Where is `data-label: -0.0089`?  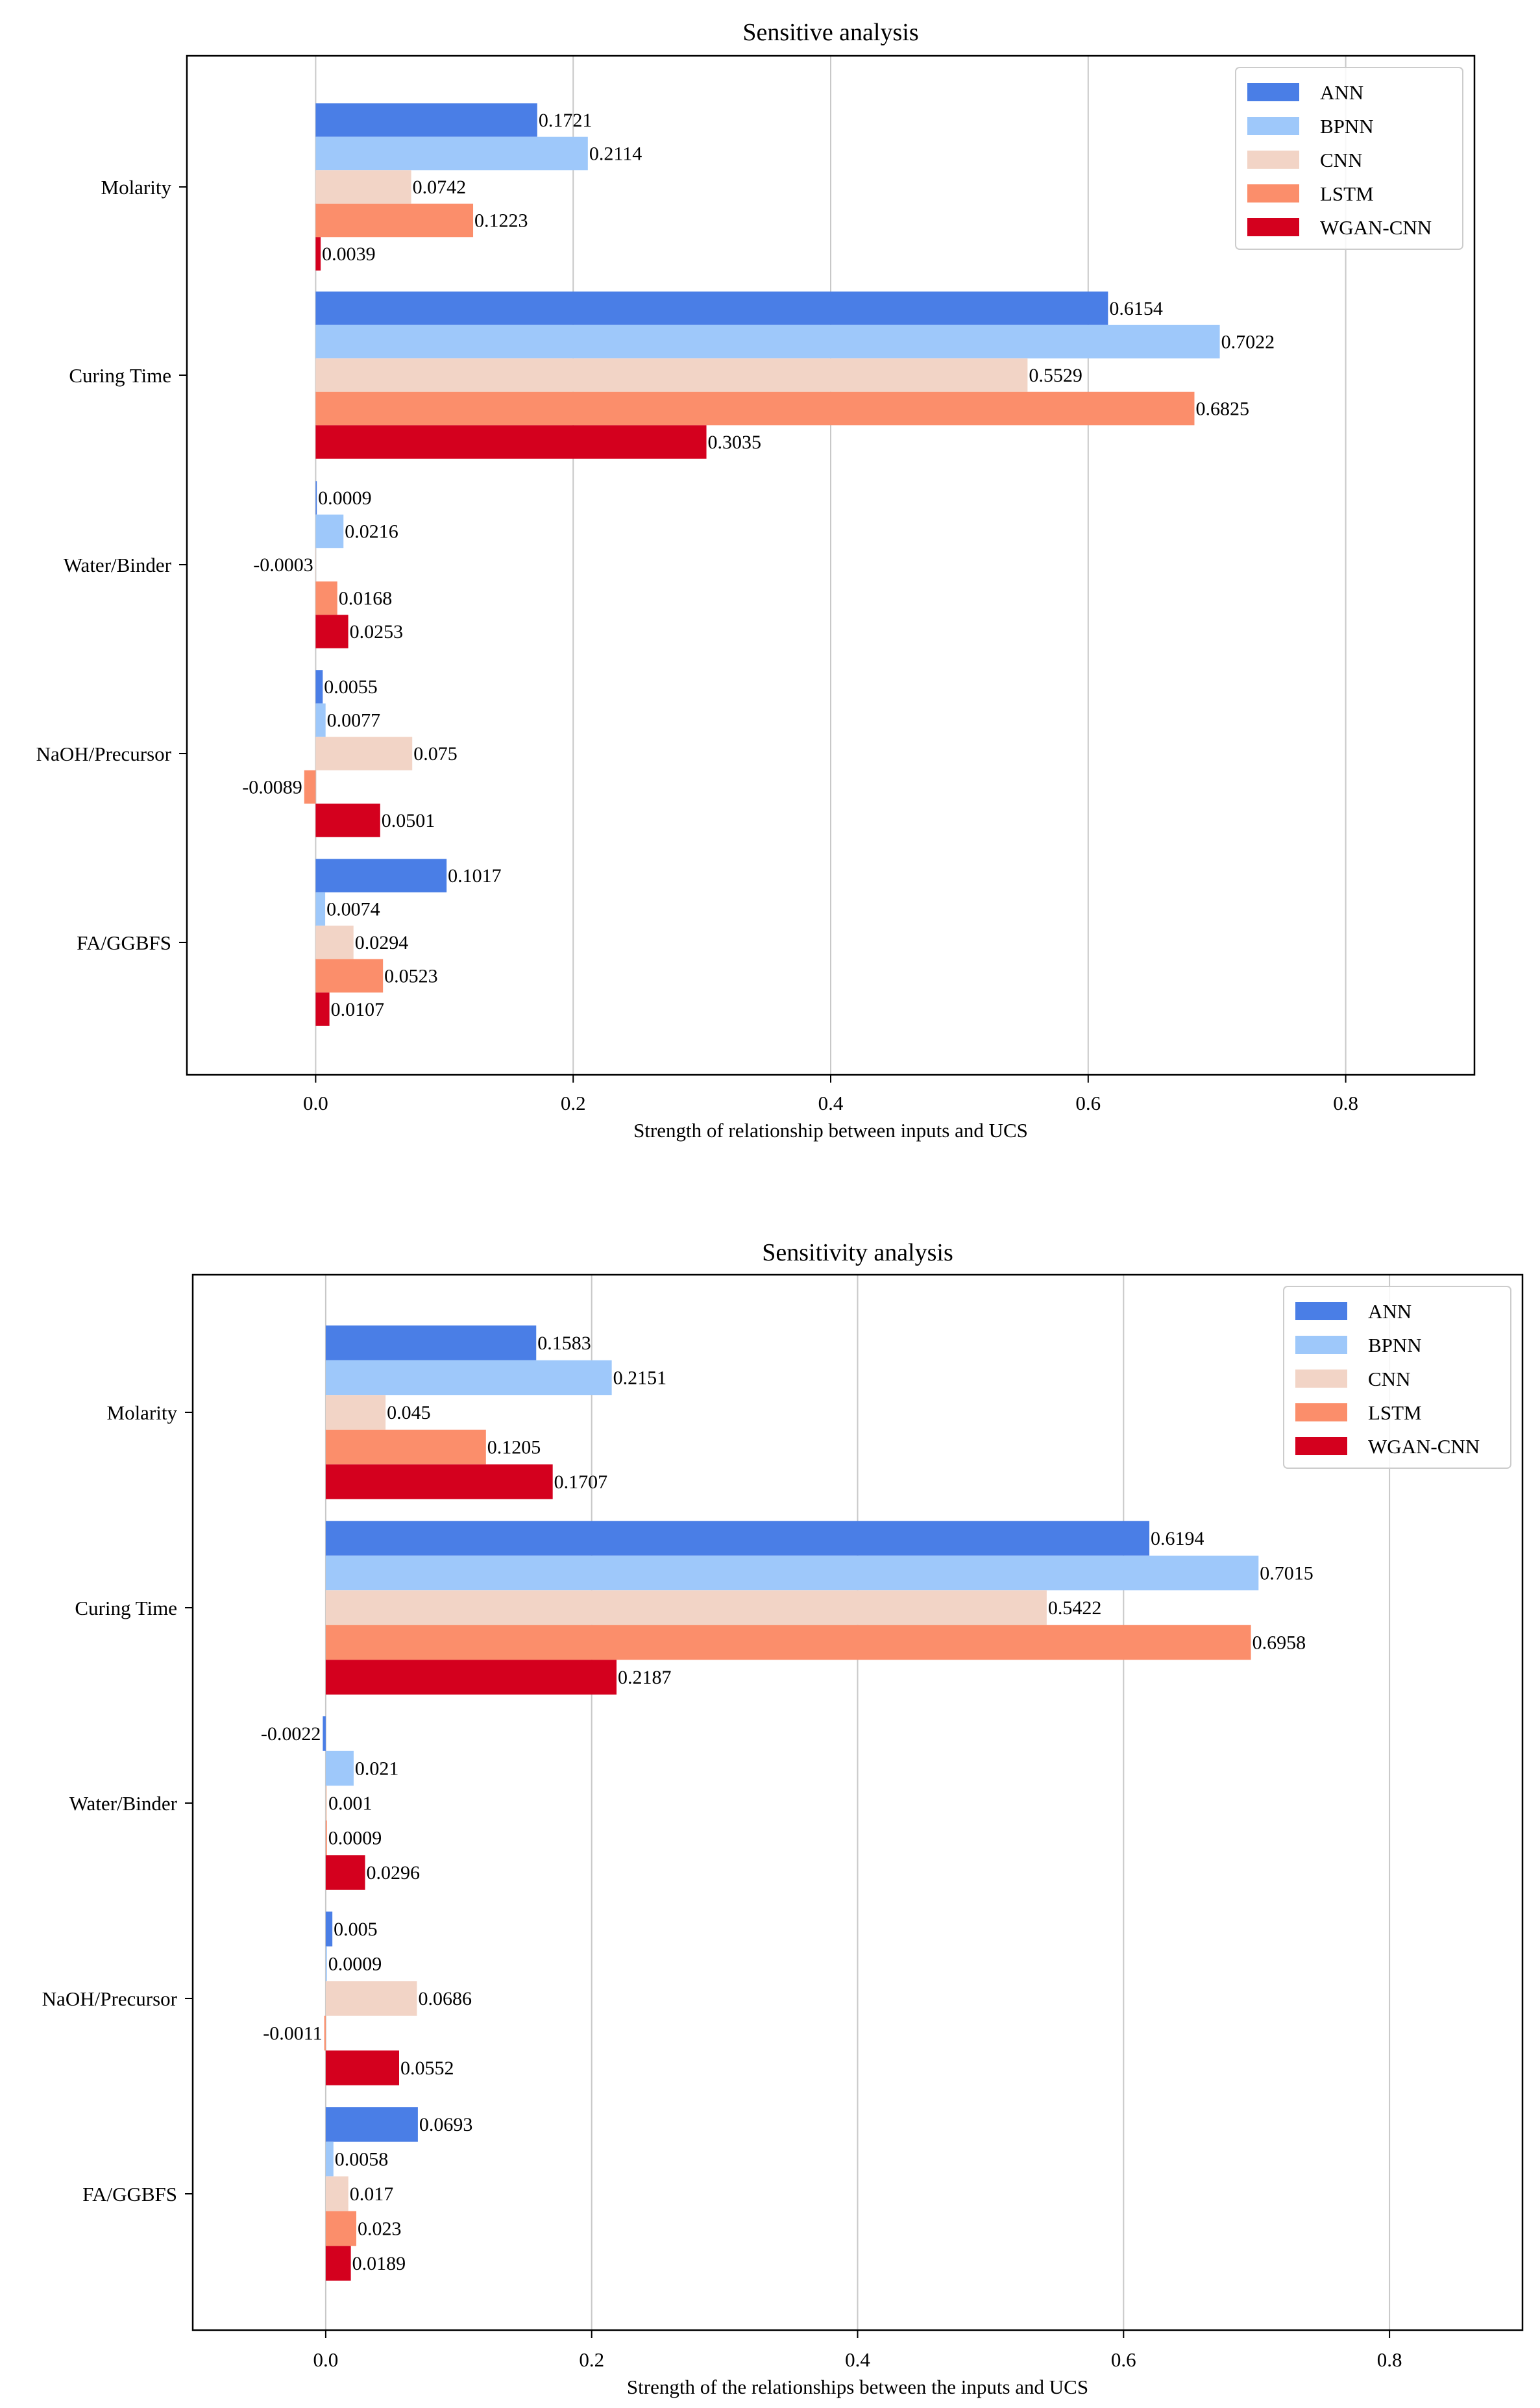 data-label: -0.0089 is located at coordinates (272, 787).